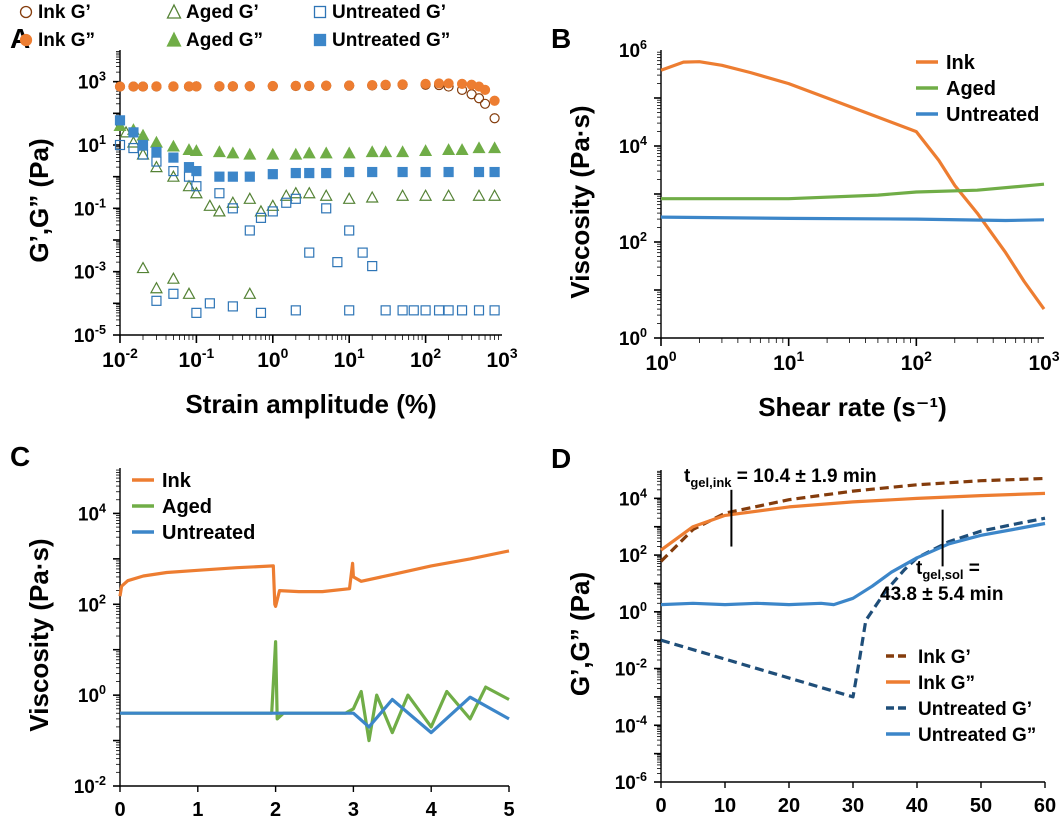  What do you see at coordinates (788, 361) in the screenshot?
I see `x-tick-label: 10¹` at bounding box center [788, 361].